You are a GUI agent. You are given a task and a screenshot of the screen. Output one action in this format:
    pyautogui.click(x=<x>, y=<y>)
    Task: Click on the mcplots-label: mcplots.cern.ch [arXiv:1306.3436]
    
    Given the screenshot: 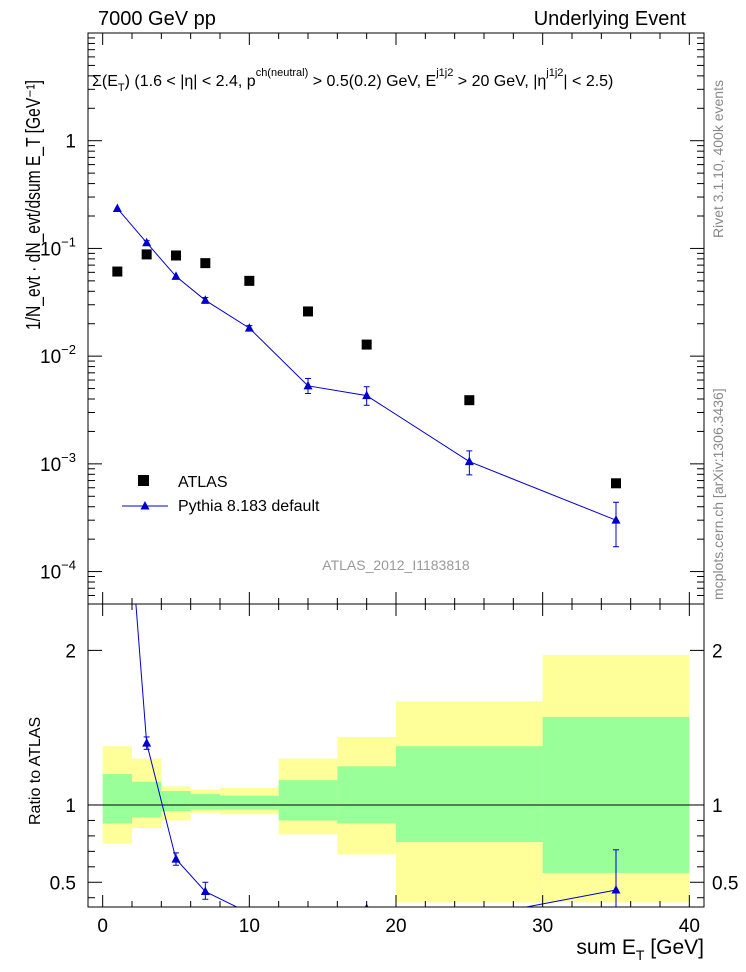 What is the action you would take?
    pyautogui.click(x=718, y=494)
    